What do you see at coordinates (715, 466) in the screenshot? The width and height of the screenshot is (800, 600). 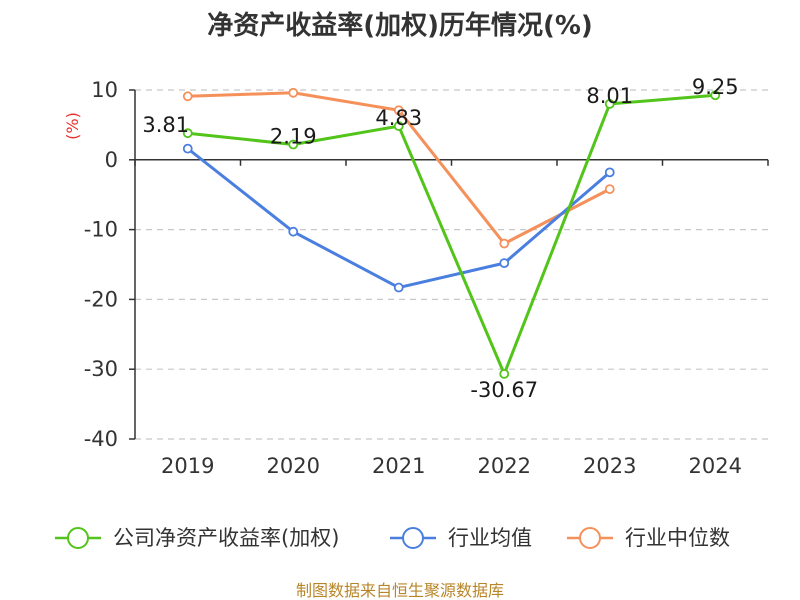 I see `x-tick-label: 2024` at bounding box center [715, 466].